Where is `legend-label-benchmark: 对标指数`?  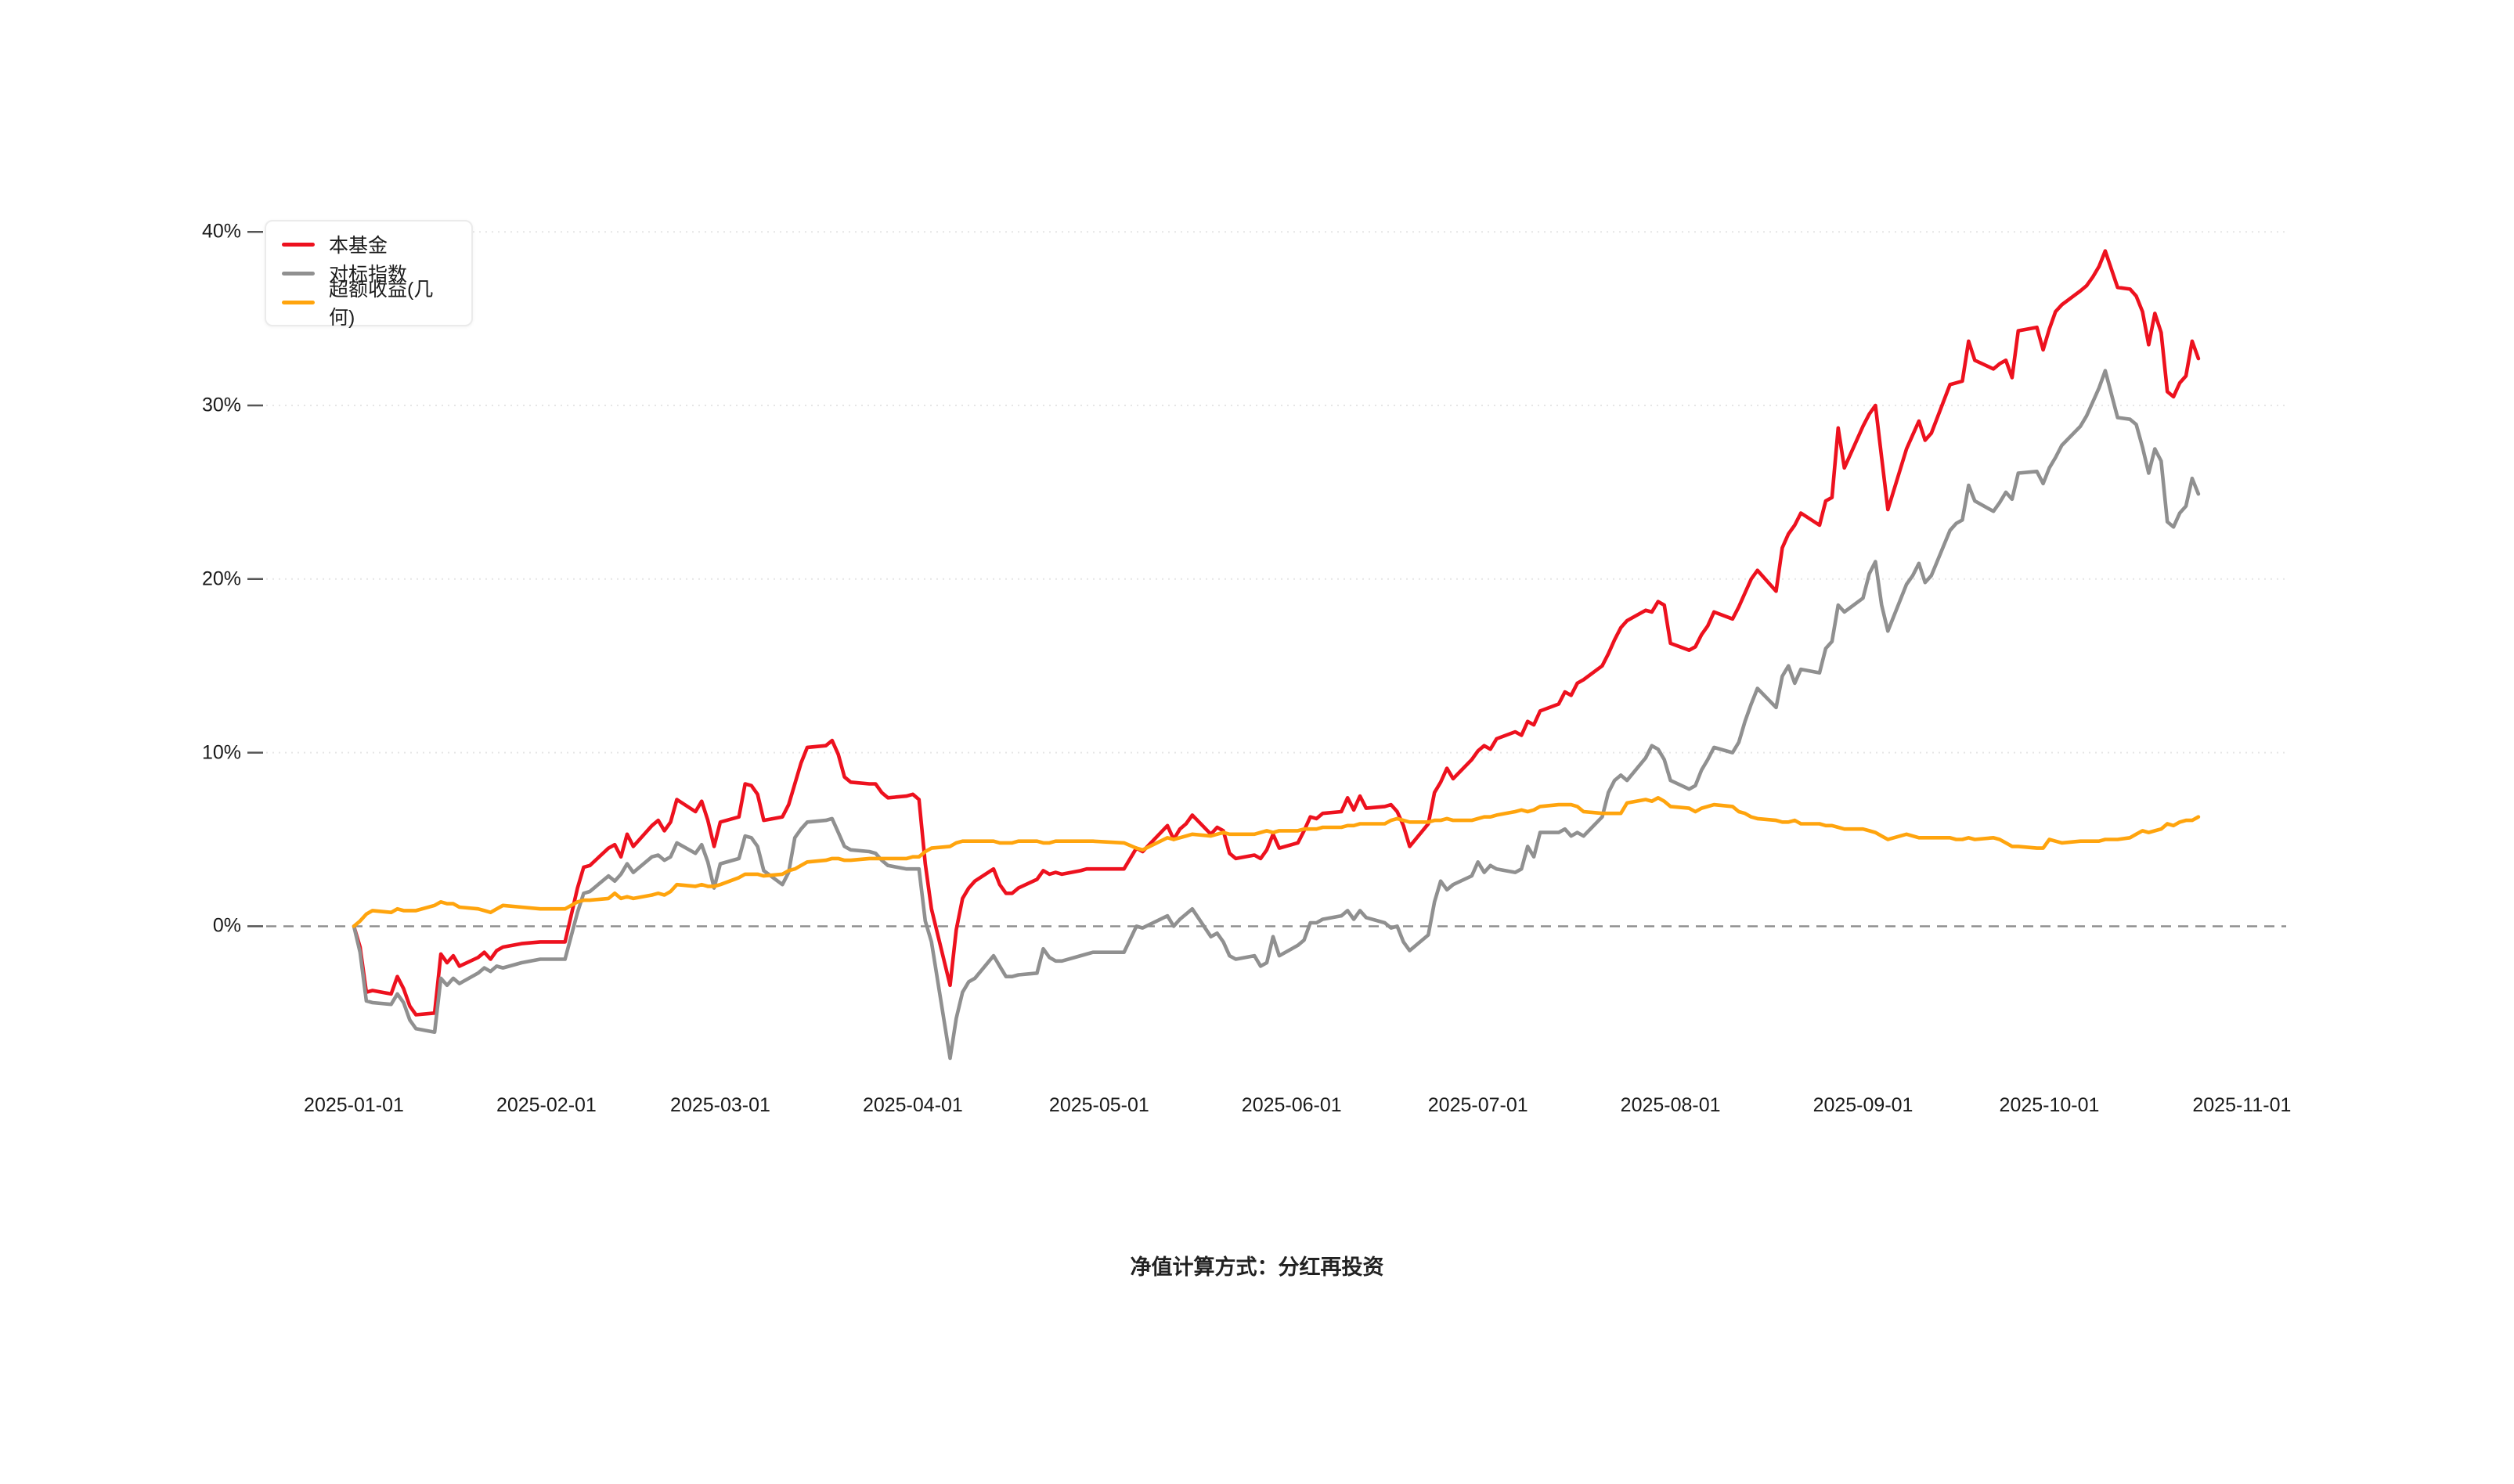 legend-label-benchmark: 对标指数 is located at coordinates (368, 275).